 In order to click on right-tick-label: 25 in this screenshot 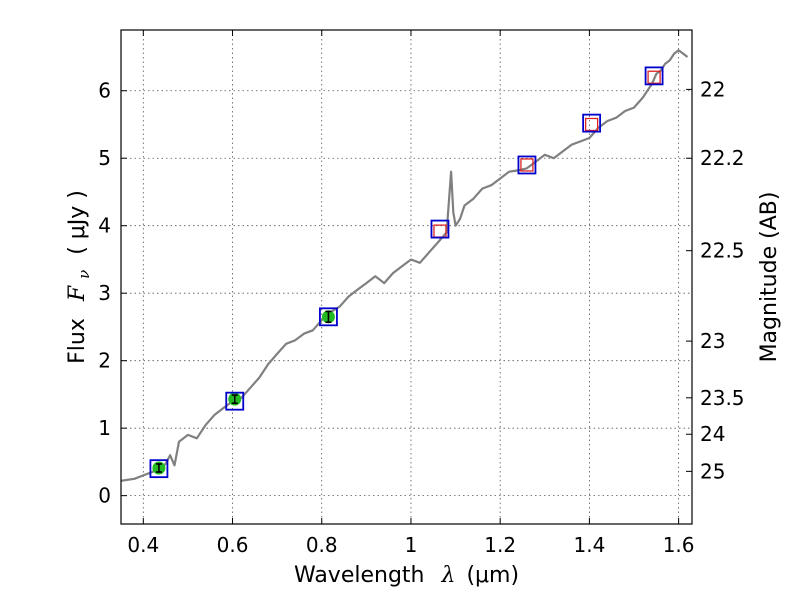, I will do `click(712, 471)`.